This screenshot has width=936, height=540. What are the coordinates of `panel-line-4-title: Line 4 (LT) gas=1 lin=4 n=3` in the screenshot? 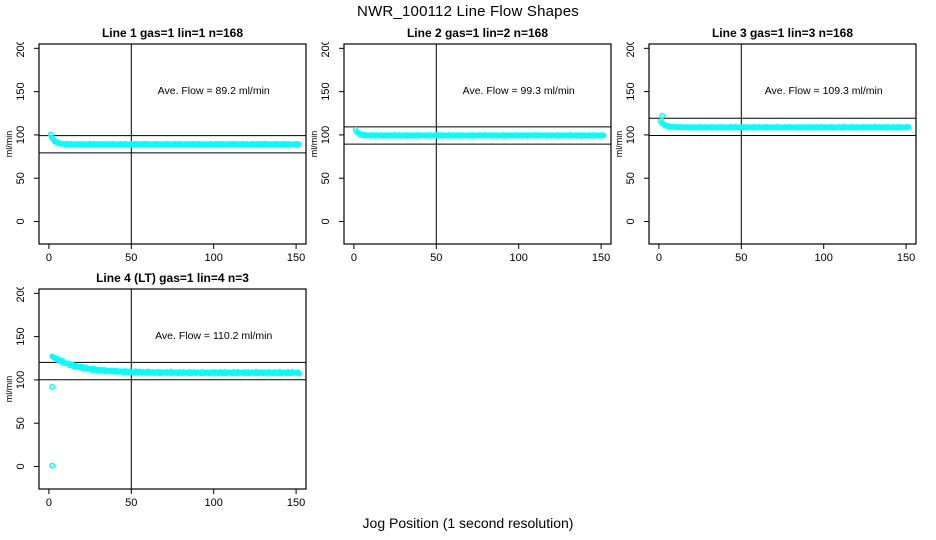 It's located at (172, 278).